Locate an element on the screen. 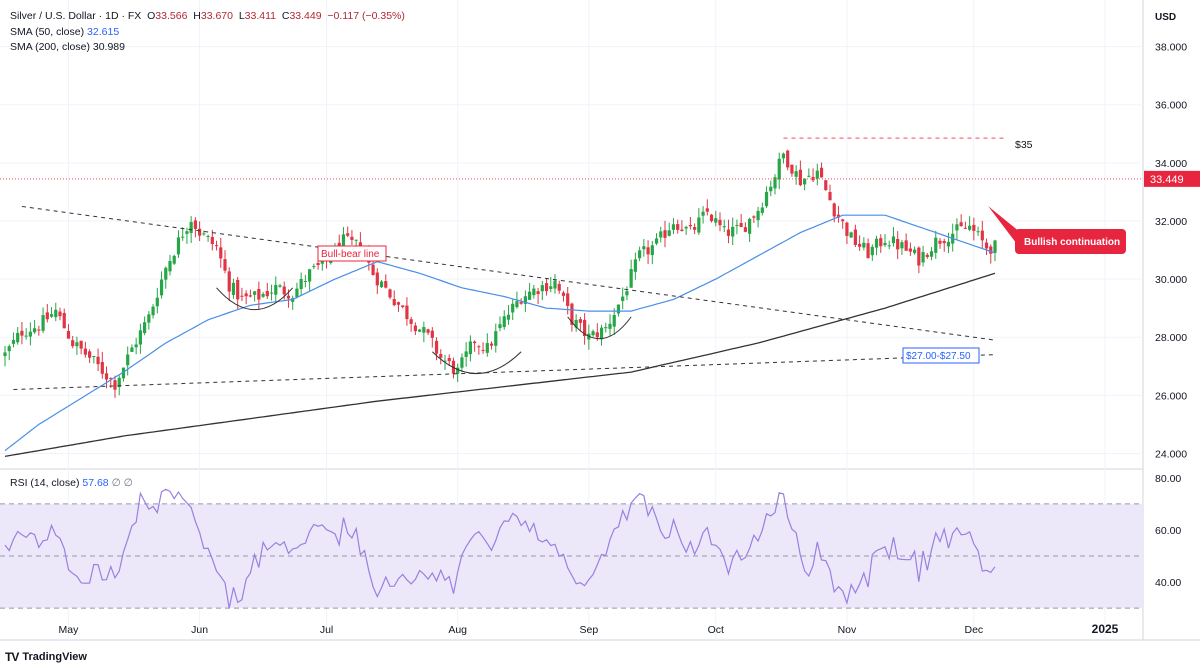  rsi-legend: RSI (14, close) 57.68 ∅ ∅ is located at coordinates (71, 483).